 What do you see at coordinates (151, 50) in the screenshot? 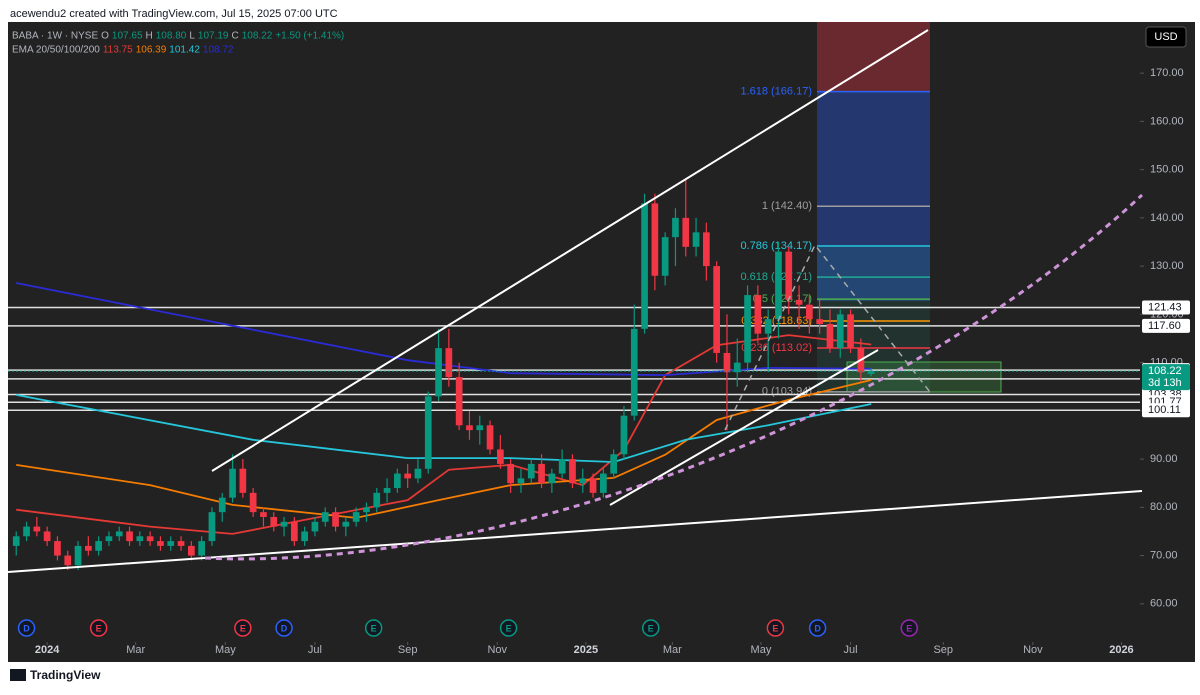
I see `ema-value: 106.39` at bounding box center [151, 50].